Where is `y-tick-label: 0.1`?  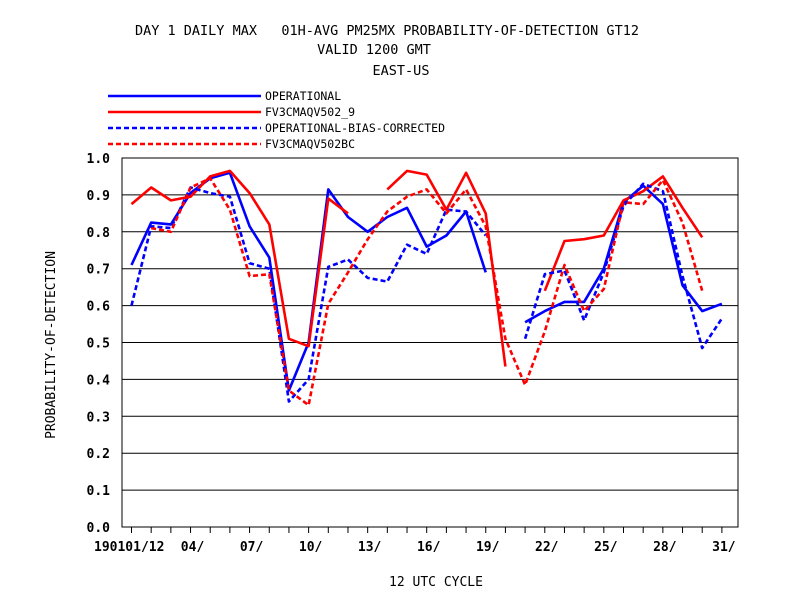 y-tick-label: 0.1 is located at coordinates (99, 491).